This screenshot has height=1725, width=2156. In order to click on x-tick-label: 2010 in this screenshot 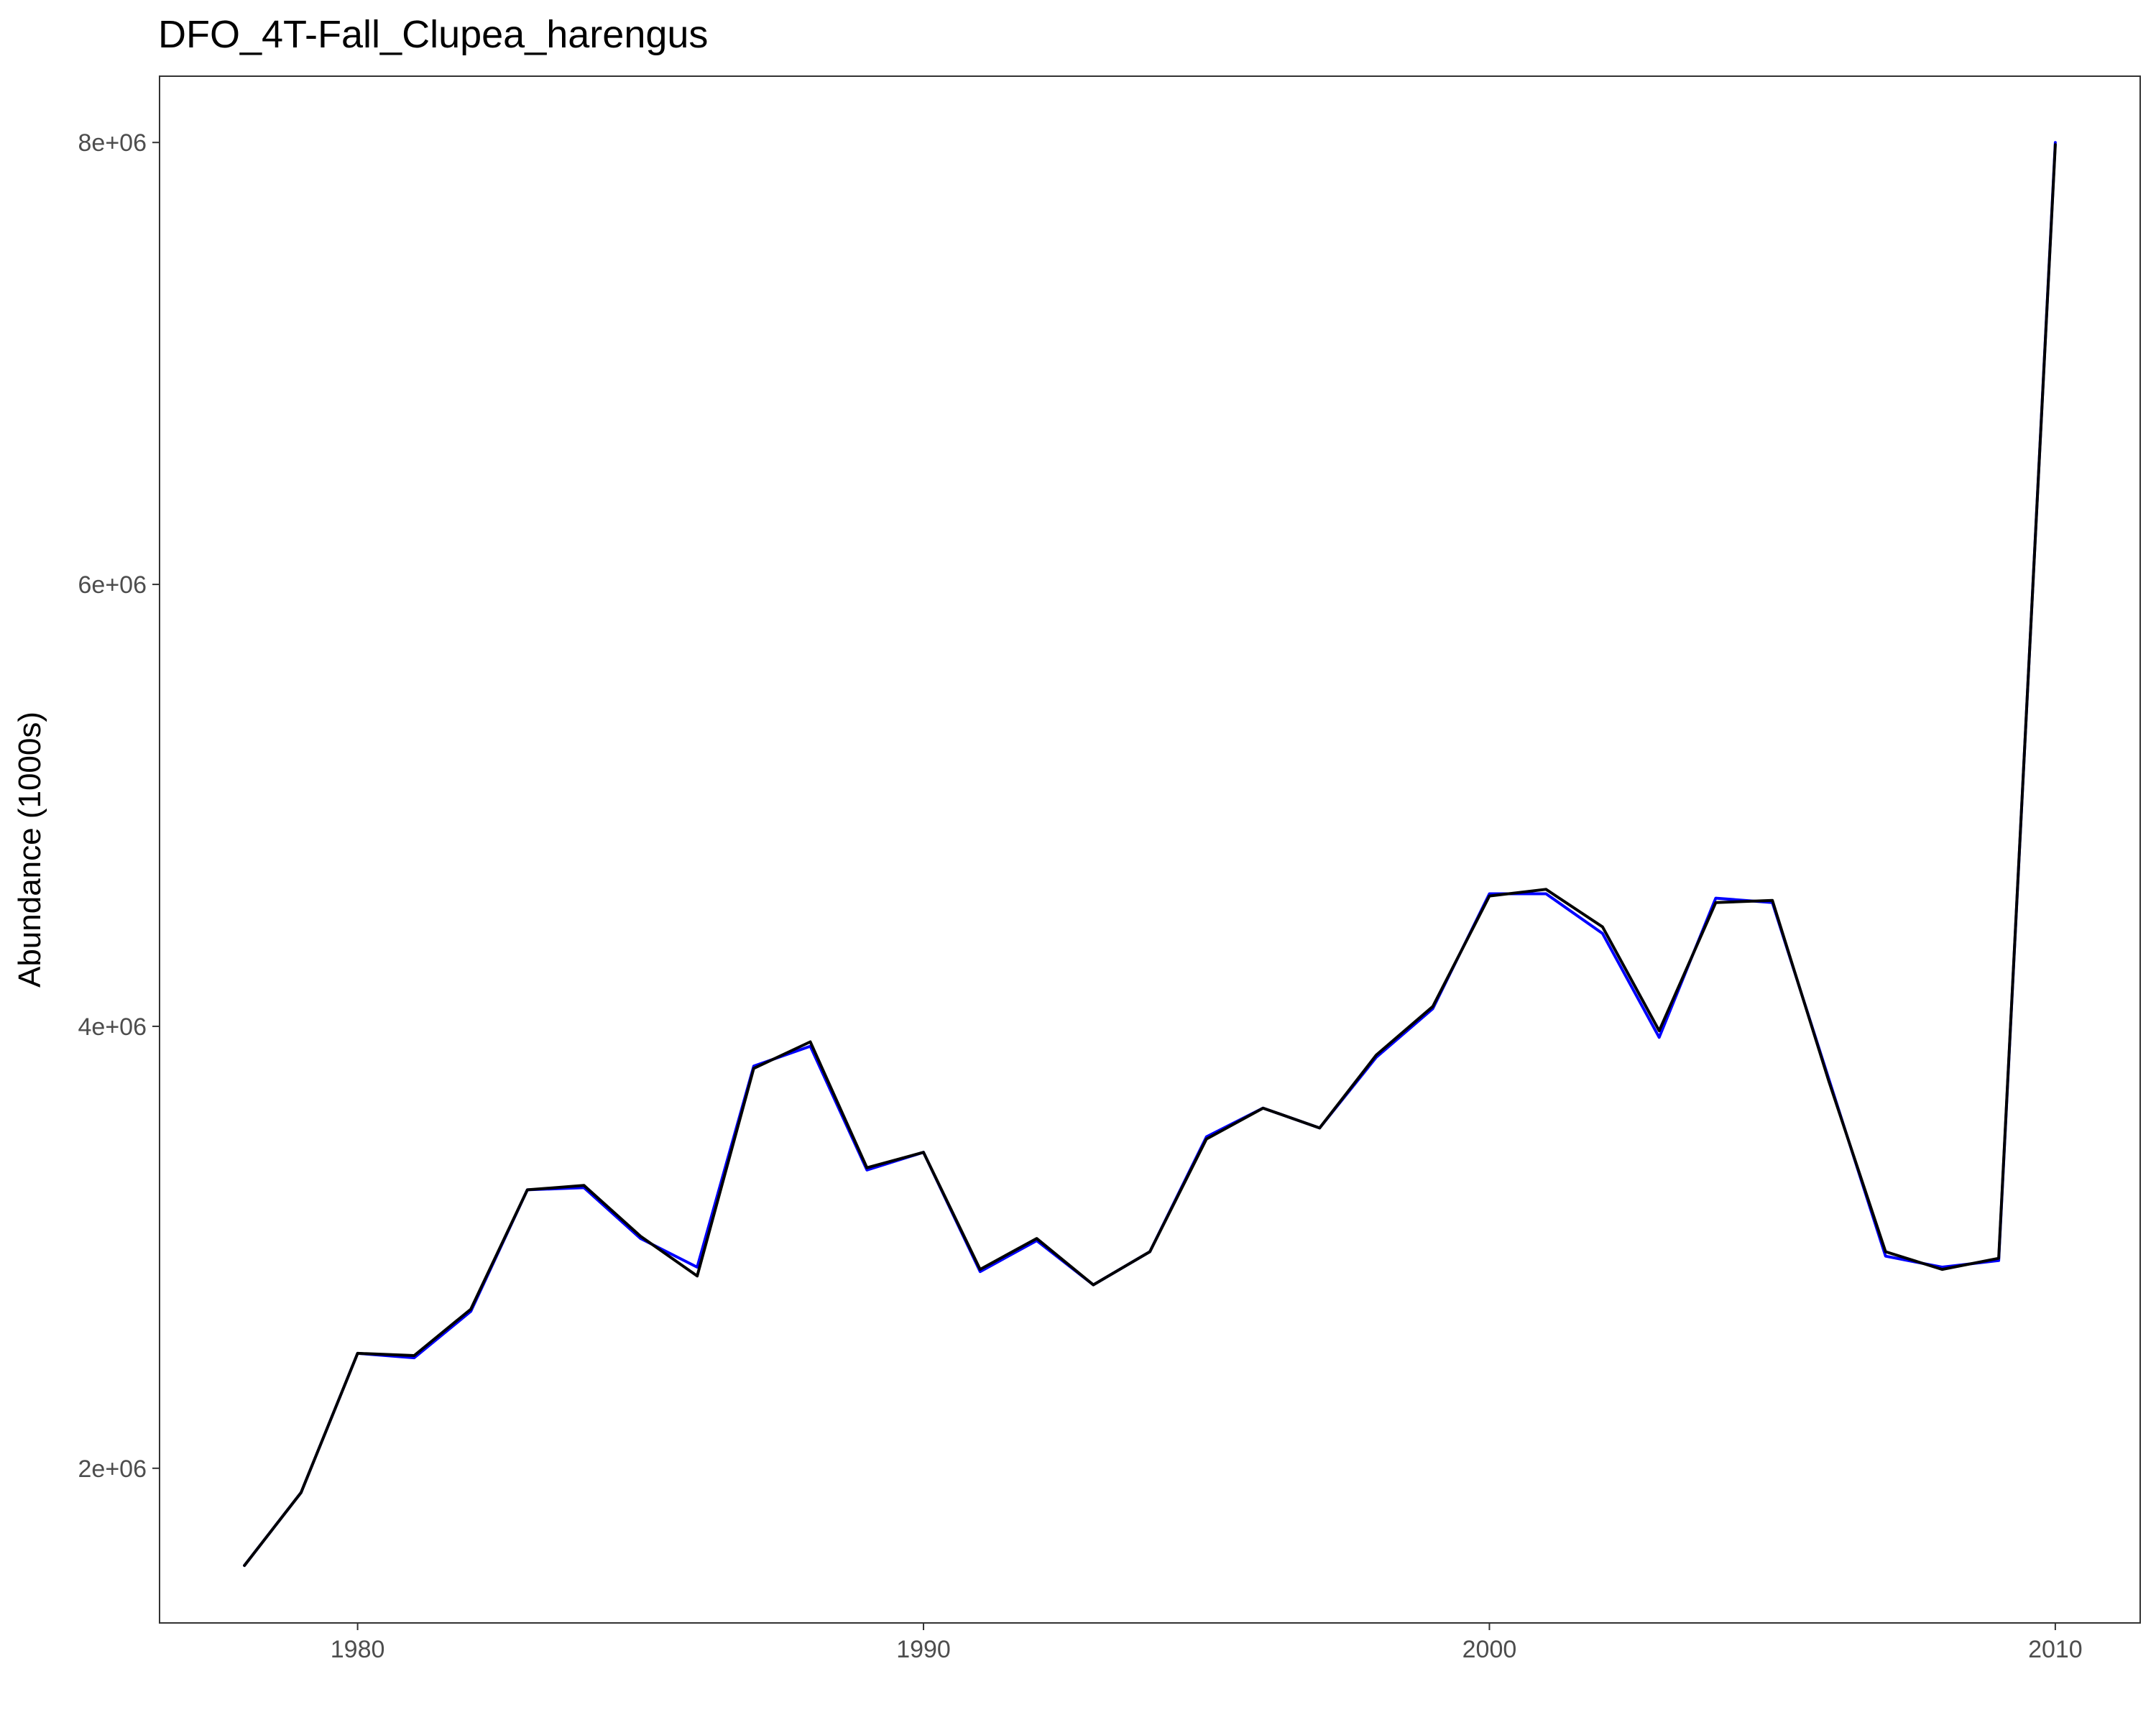, I will do `click(2055, 1649)`.